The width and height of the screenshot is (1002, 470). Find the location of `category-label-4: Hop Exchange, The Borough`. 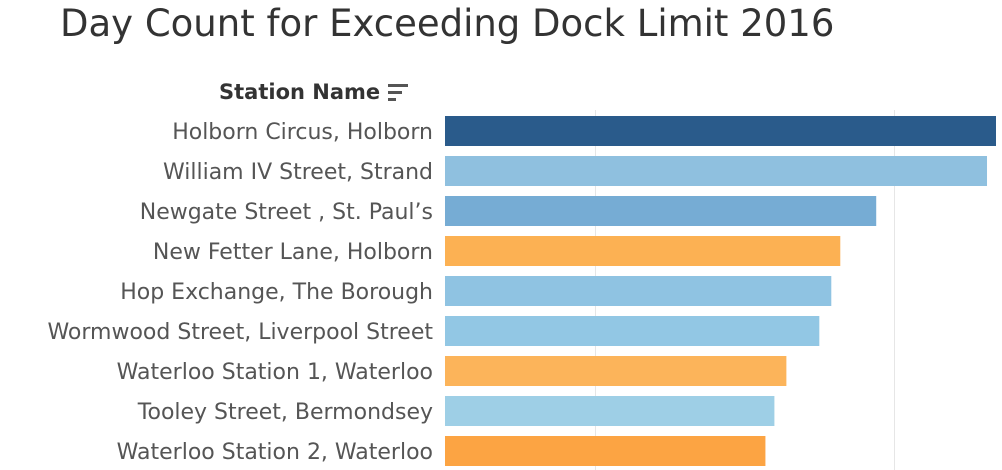

category-label-4: Hop Exchange, The Borough is located at coordinates (276, 292).